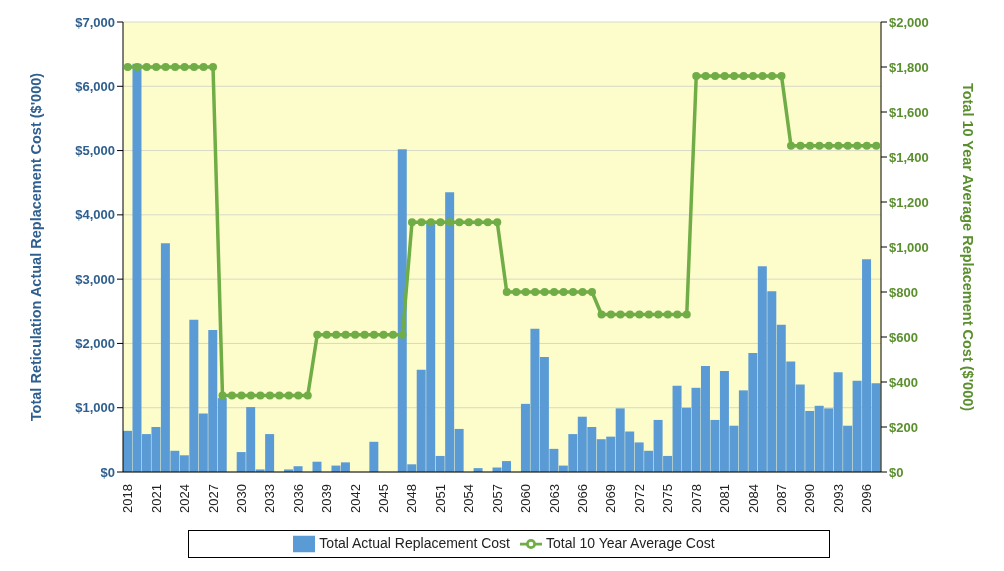  Describe the element at coordinates (469, 498) in the screenshot. I see `x-tick-label: 2054` at that location.